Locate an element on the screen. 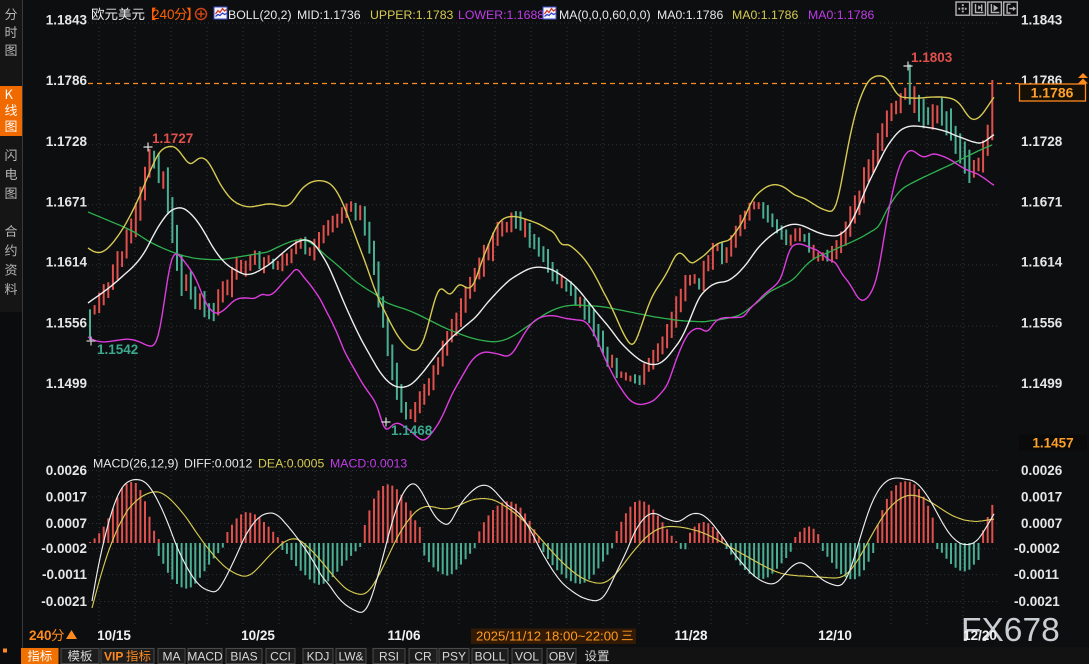 The height and width of the screenshot is (664, 1089). svg-text: VOL is located at coordinates (527, 657).